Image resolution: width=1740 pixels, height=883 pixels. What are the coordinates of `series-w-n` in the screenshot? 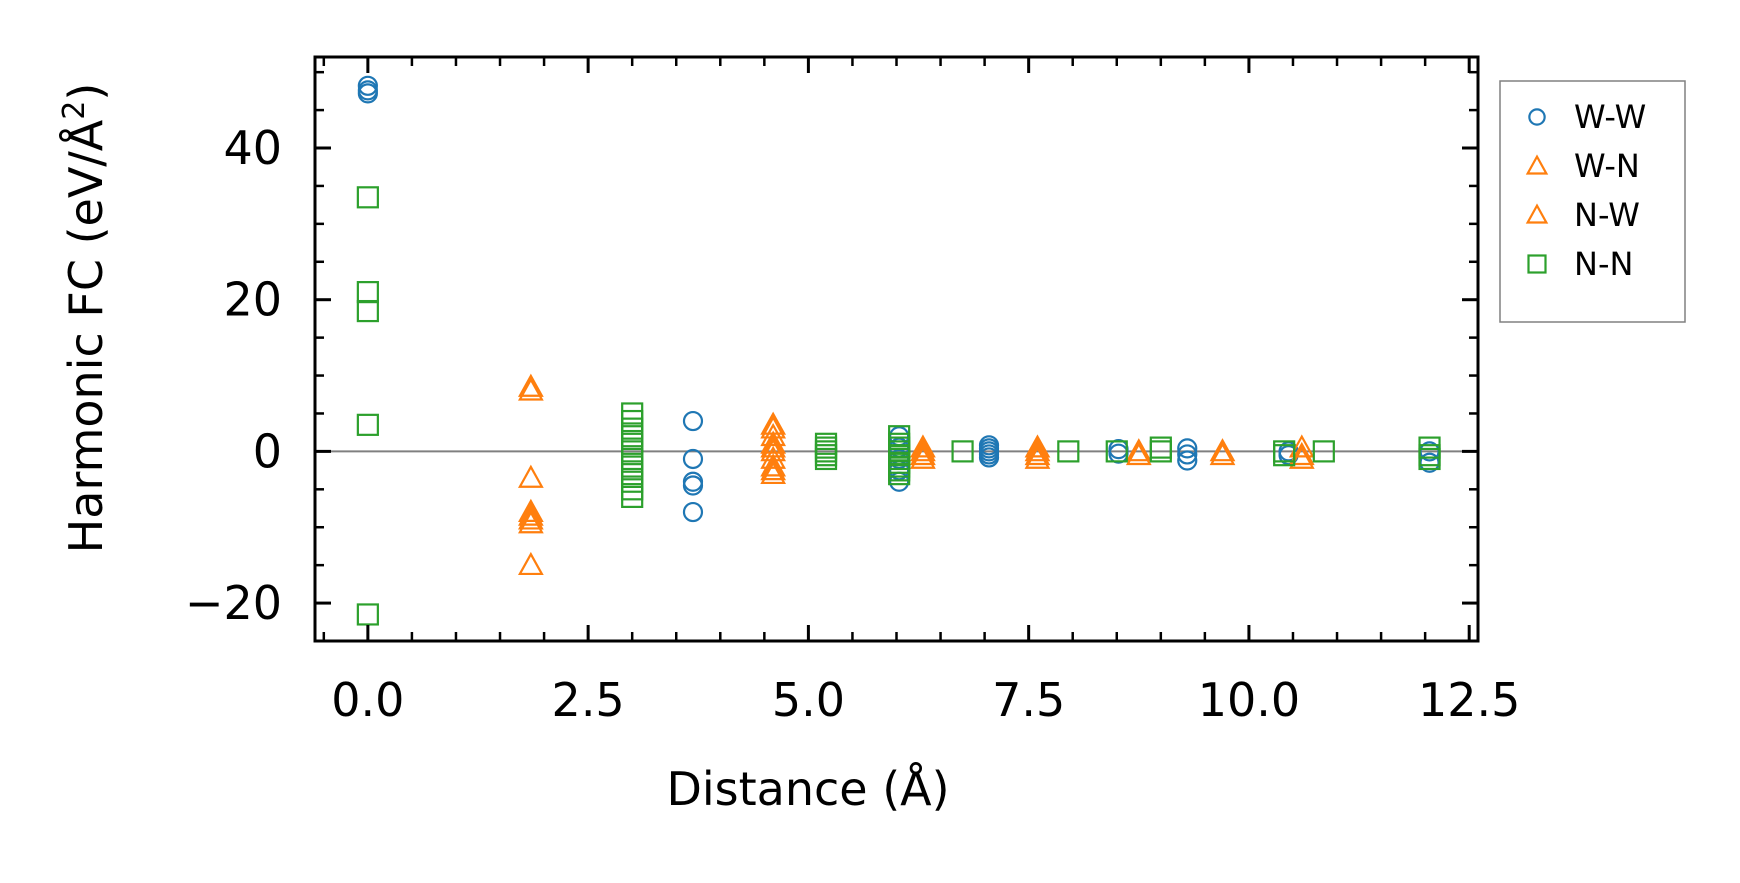 It's located at (916, 474).